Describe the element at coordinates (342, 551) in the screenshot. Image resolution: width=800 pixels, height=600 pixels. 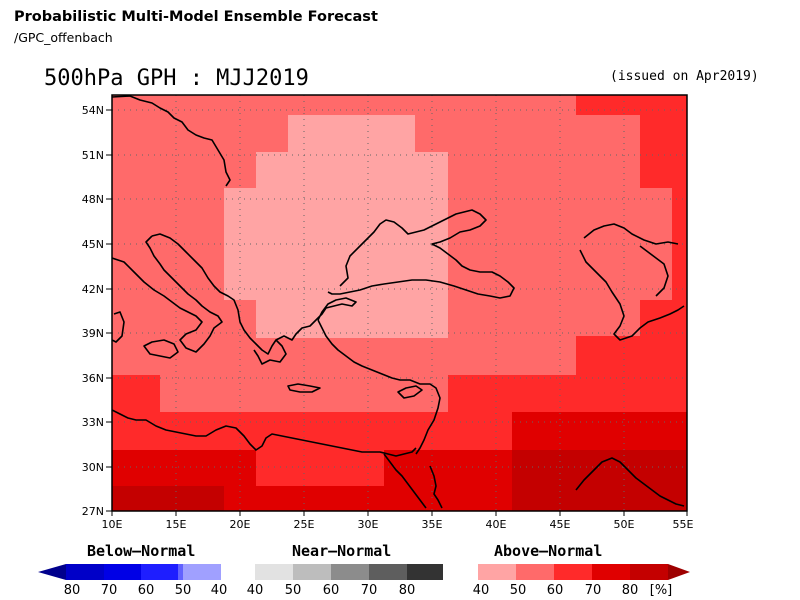
I see `legend-title-near: Near–Normal` at that location.